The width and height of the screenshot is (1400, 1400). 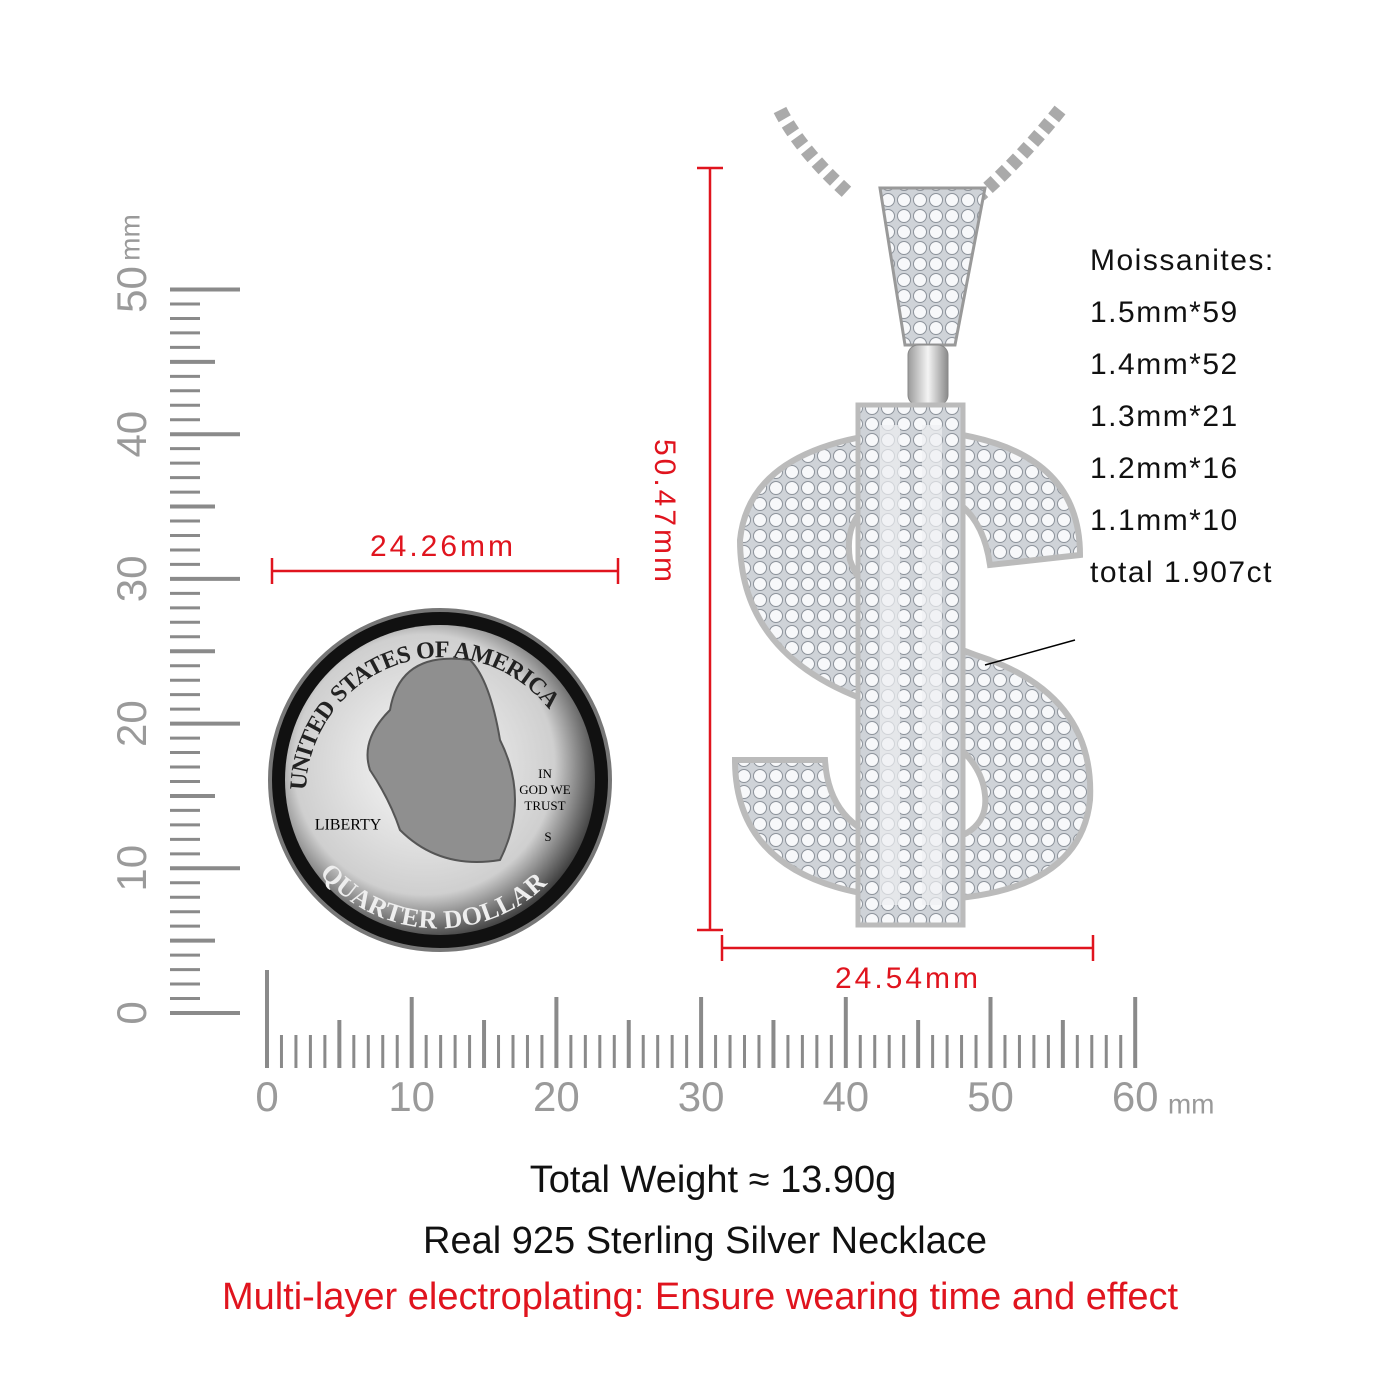 What do you see at coordinates (705, 1241) in the screenshot?
I see `material: Real 925 Sterling Silver Necklace` at bounding box center [705, 1241].